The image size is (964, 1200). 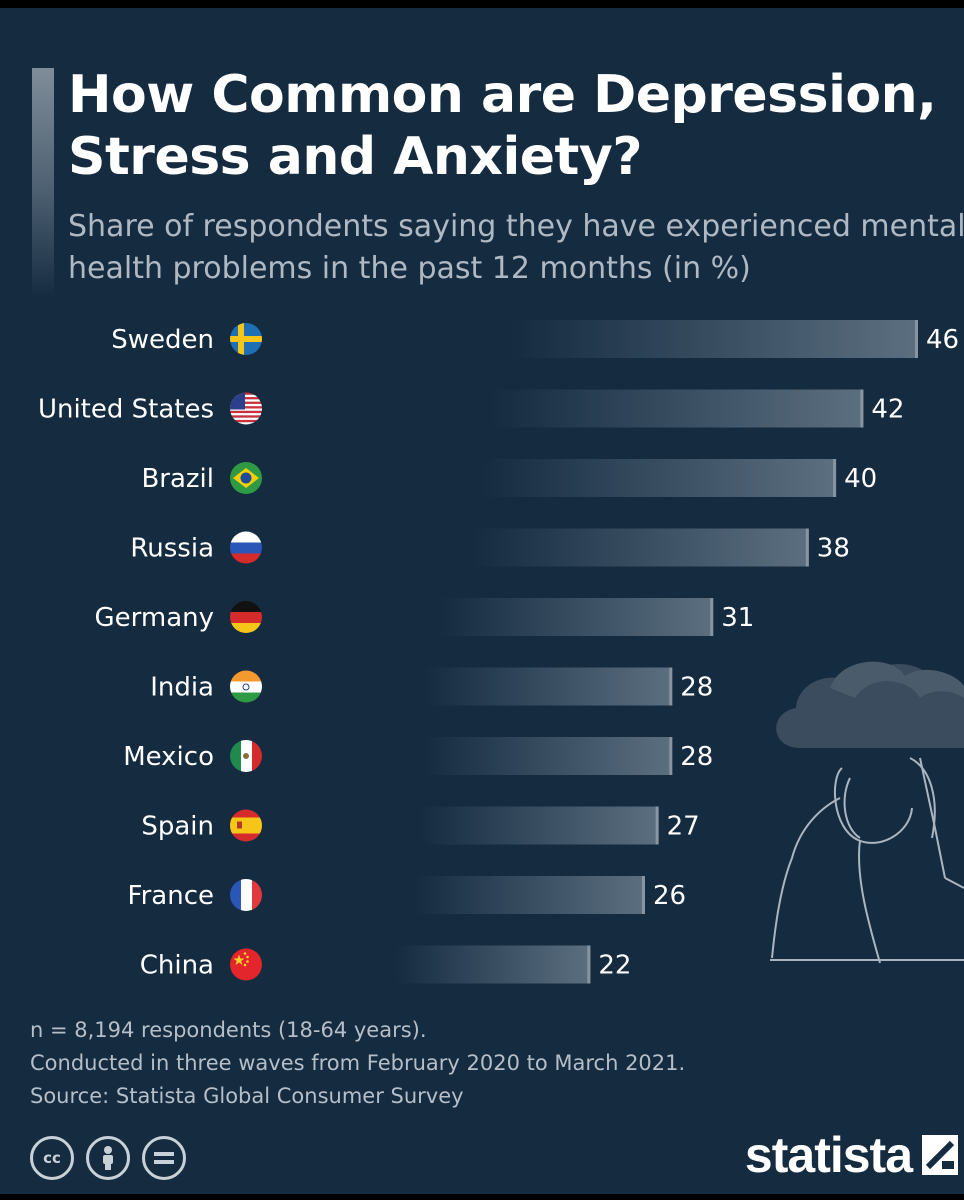 I want to click on mexico-flag-icon, so click(x=246, y=756).